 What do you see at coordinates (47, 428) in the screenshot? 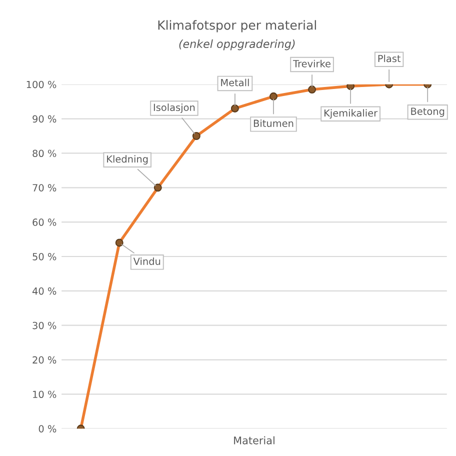
I see `y-tick-label: 0 %` at bounding box center [47, 428].